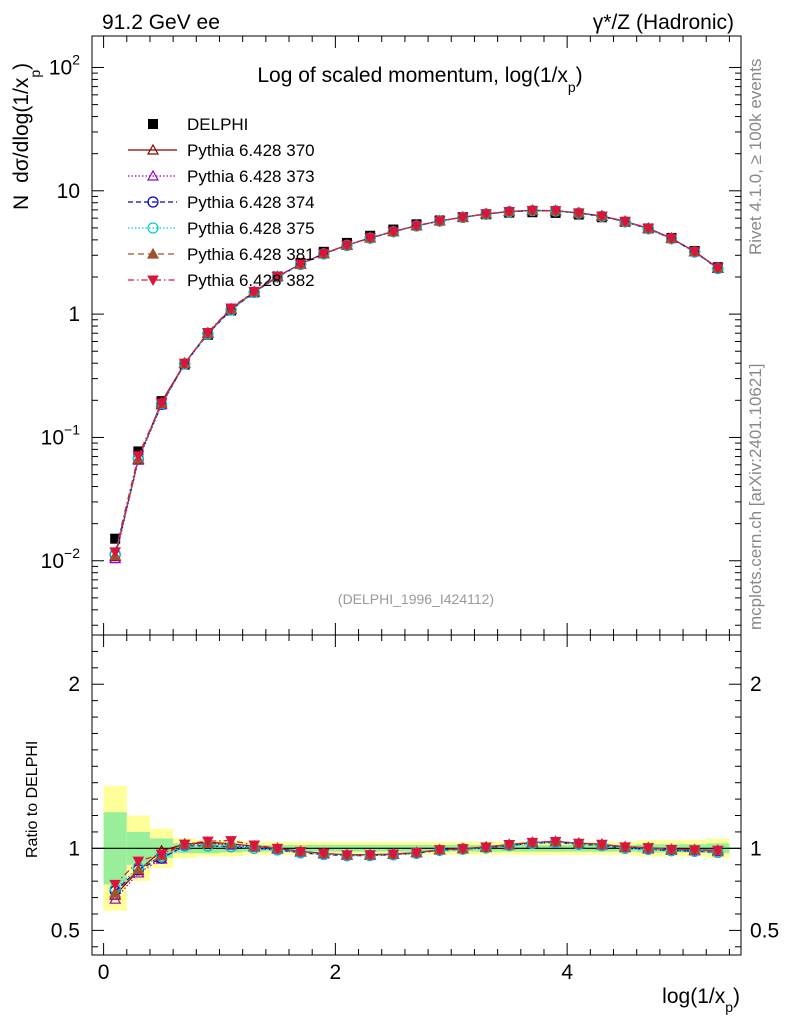 This screenshot has width=786, height=1024. Describe the element at coordinates (72, 429) in the screenshot. I see `main-y-tick-exponent: −1` at that location.